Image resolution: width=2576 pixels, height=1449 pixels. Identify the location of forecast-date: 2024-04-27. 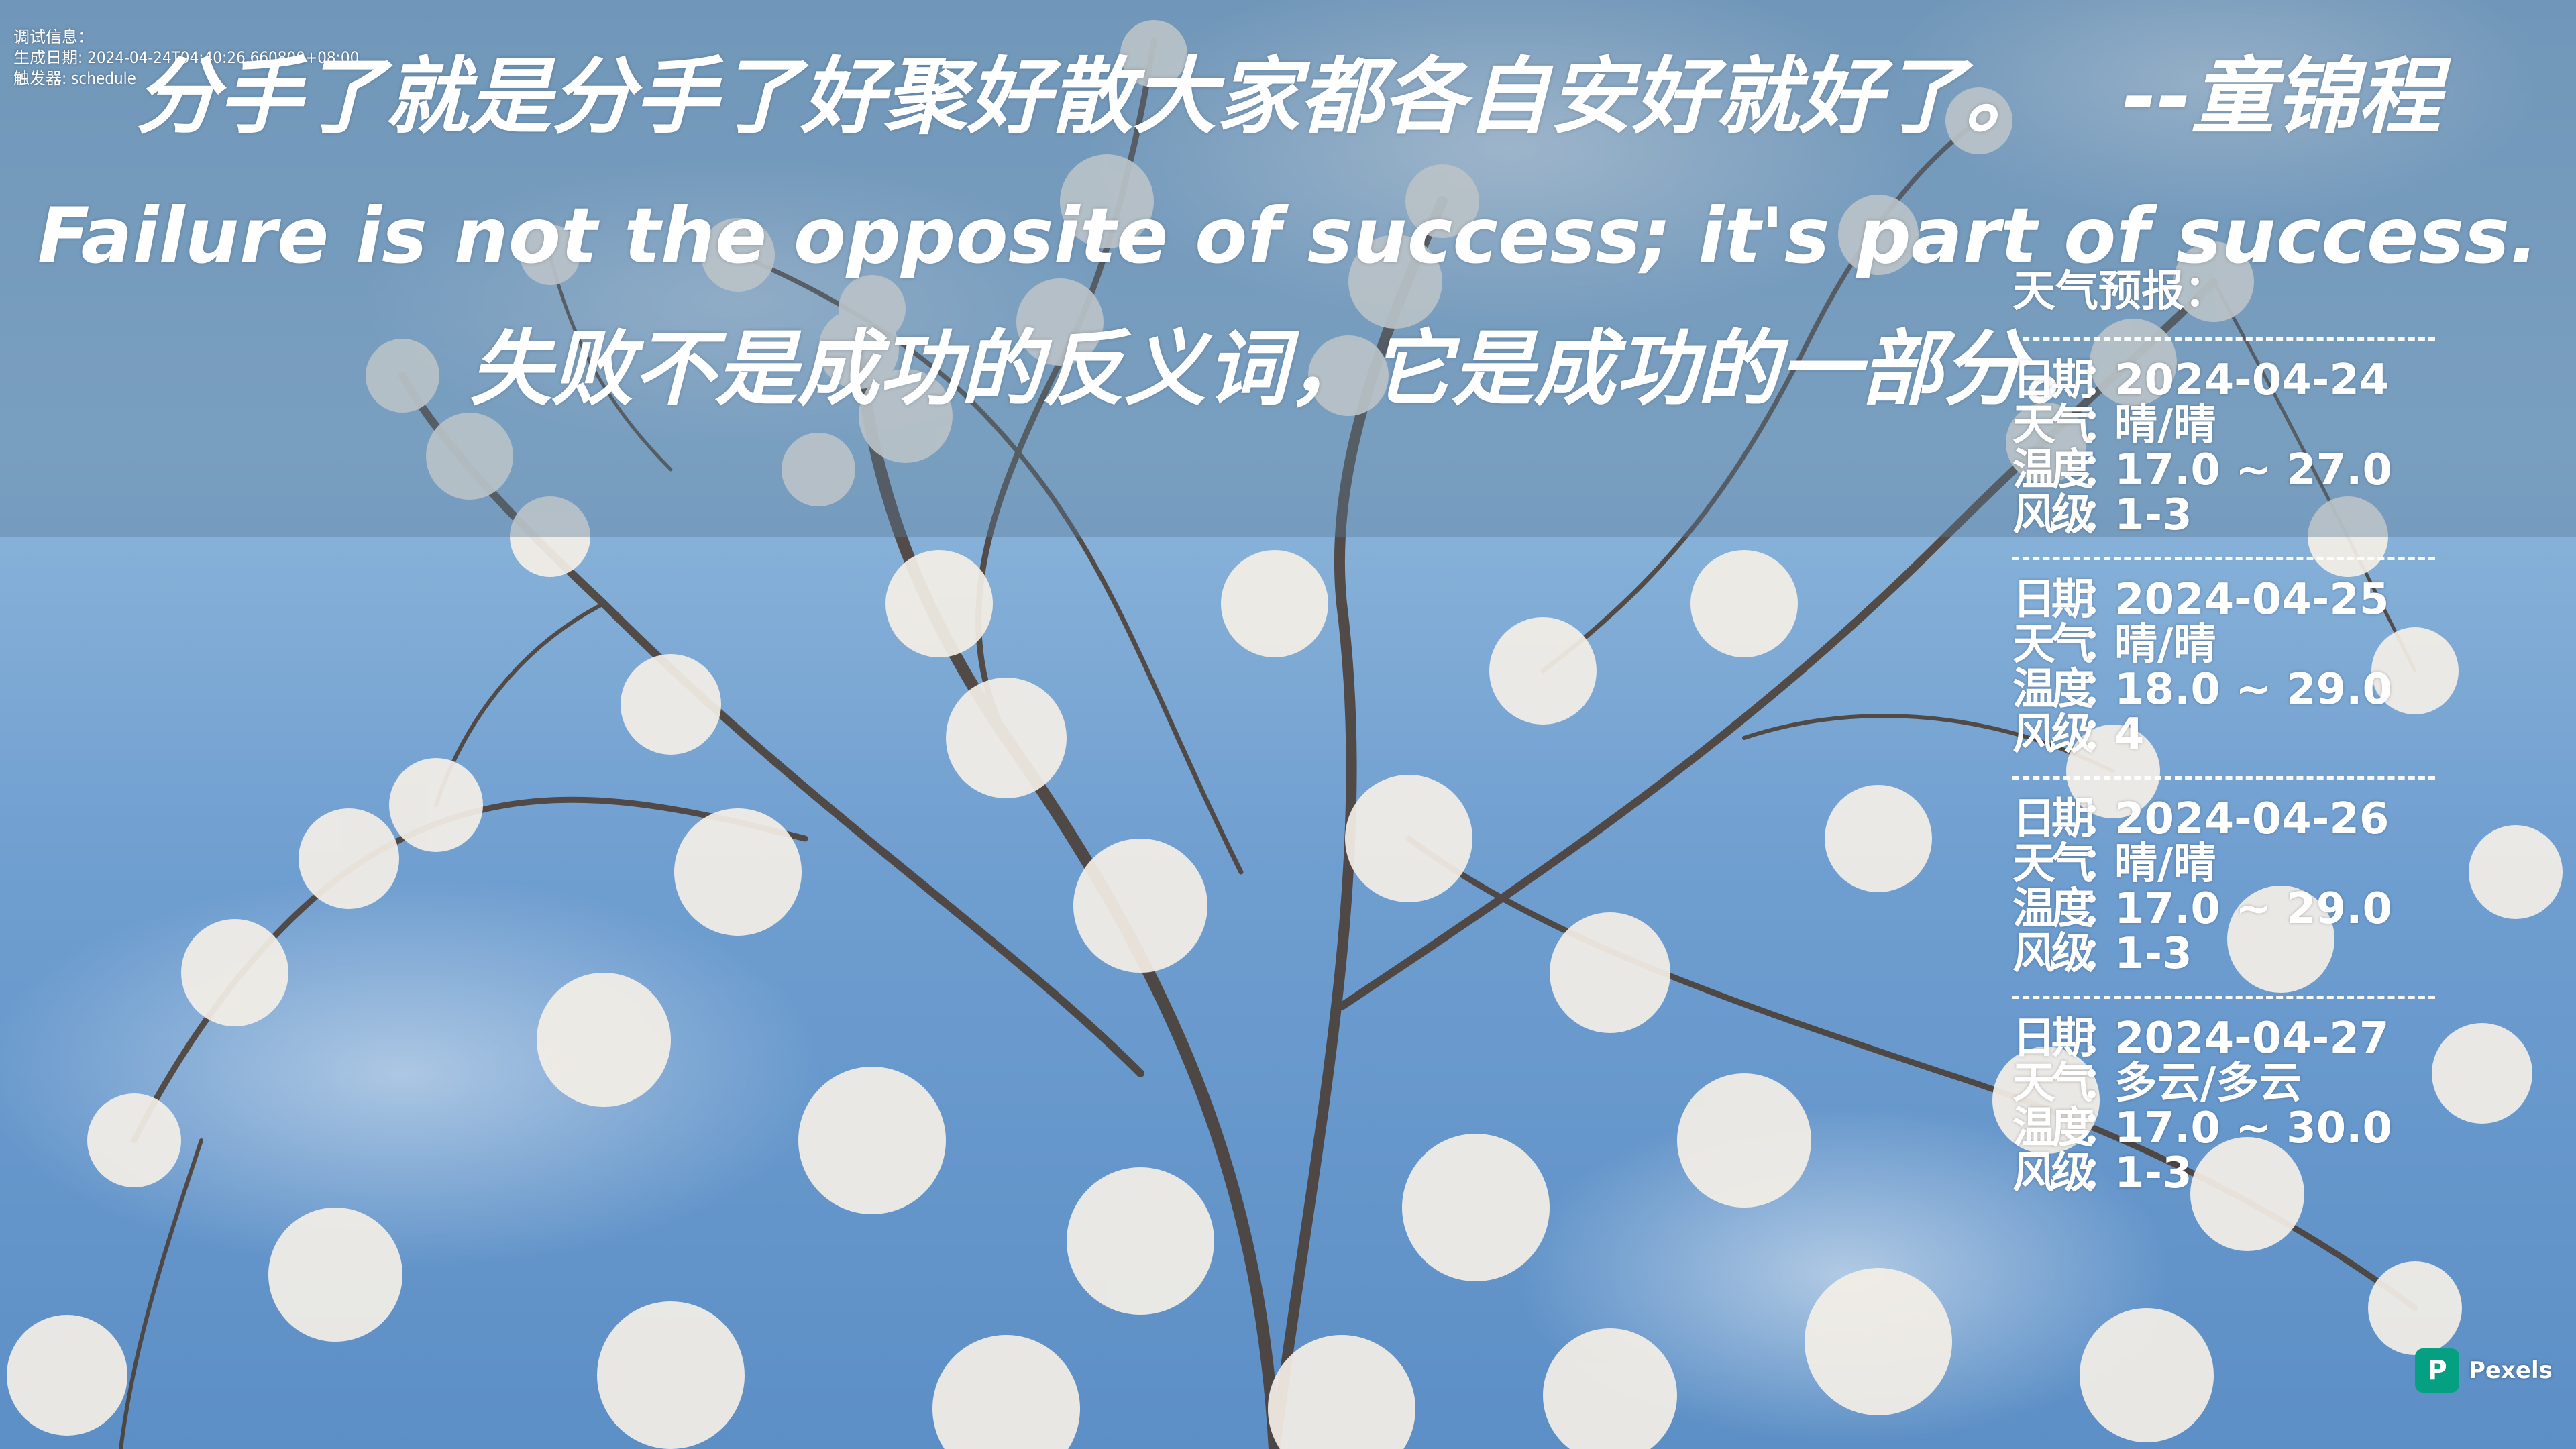
(2252, 1038).